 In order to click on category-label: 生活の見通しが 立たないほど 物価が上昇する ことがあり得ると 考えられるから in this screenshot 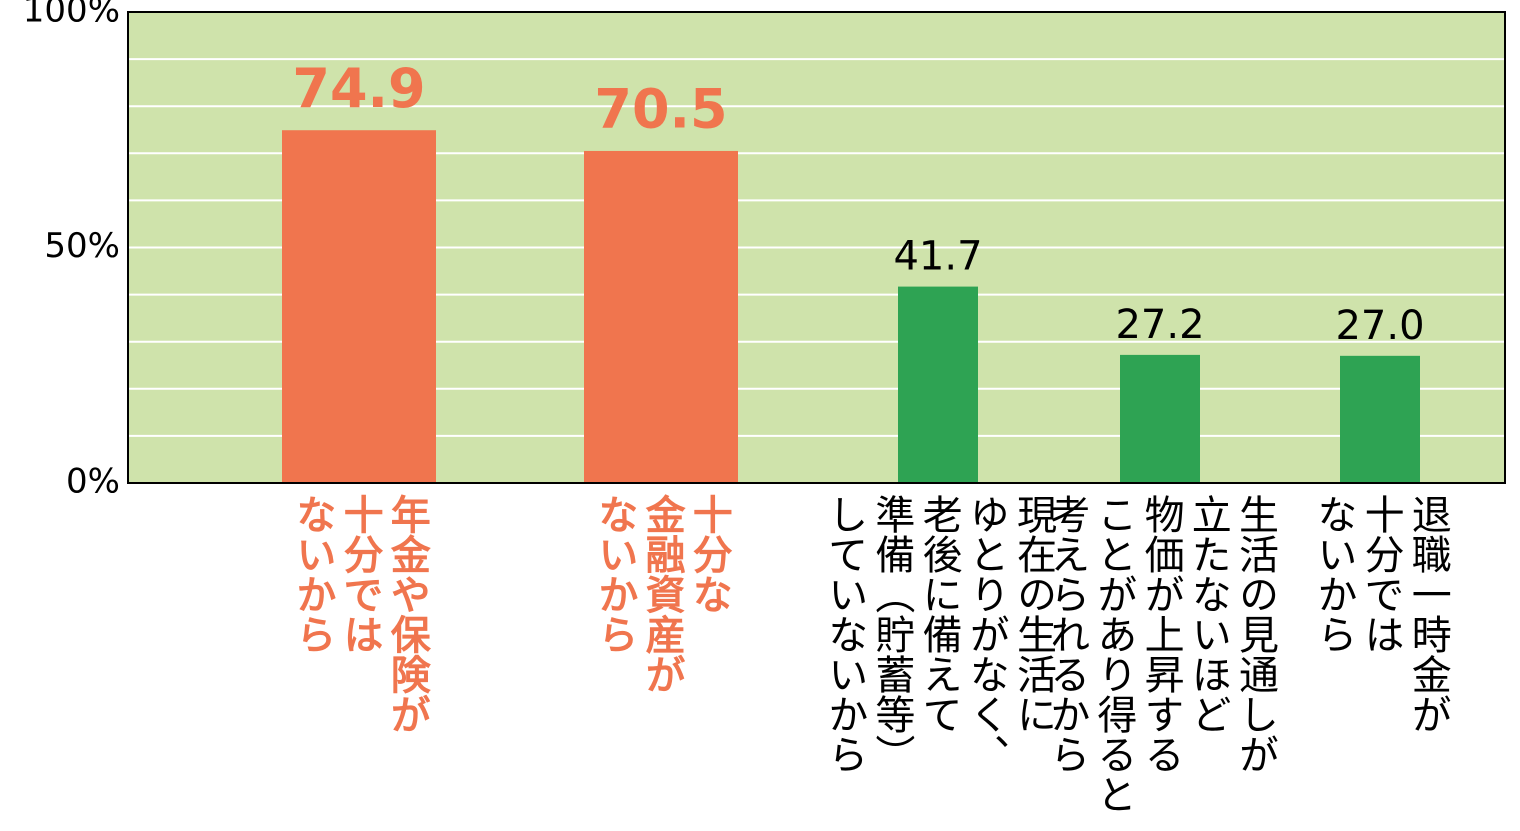, I will do `click(1160, 654)`.